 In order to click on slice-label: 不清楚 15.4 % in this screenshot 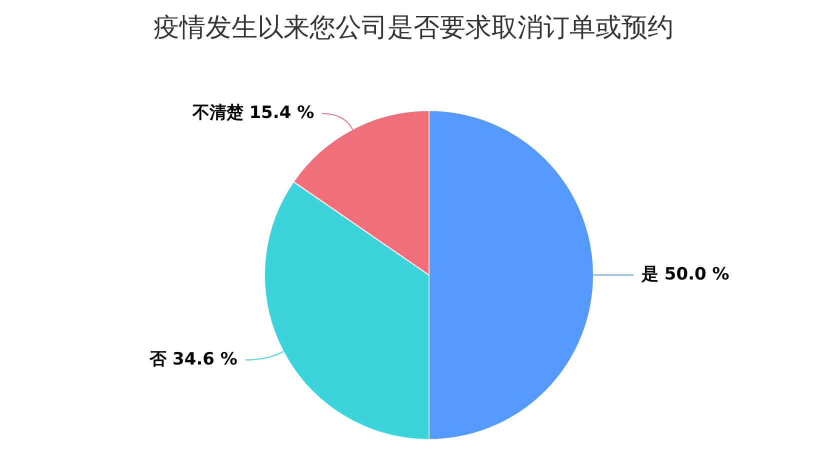, I will do `click(252, 112)`.